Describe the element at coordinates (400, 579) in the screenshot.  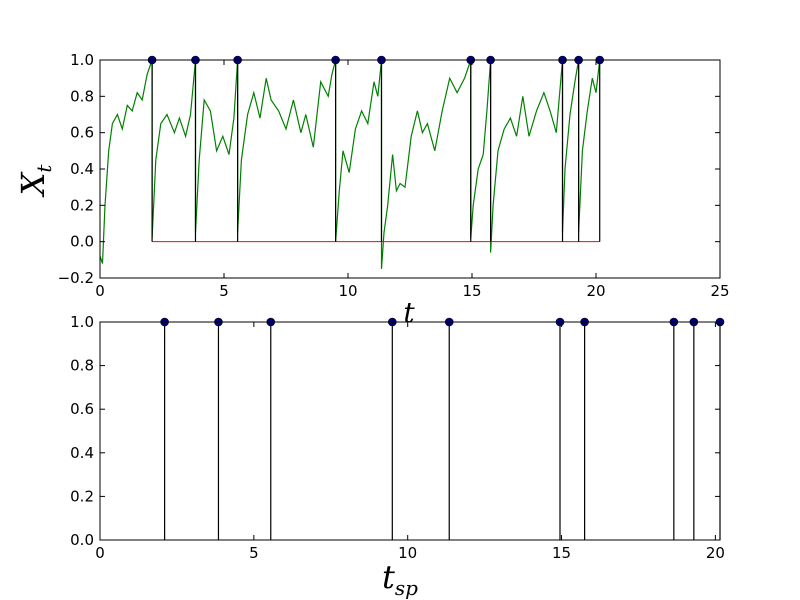
I see `x-axis-label: tsp` at that location.